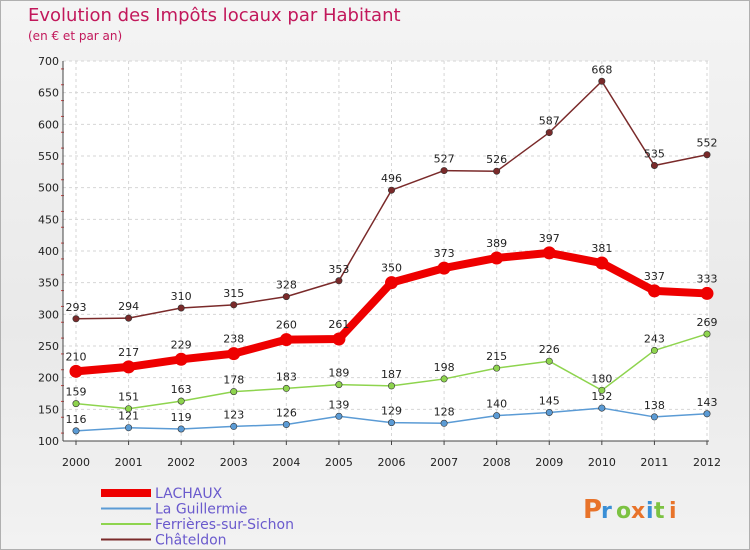  Describe the element at coordinates (392, 462) in the screenshot. I see `x-tick-label: 2006` at that location.